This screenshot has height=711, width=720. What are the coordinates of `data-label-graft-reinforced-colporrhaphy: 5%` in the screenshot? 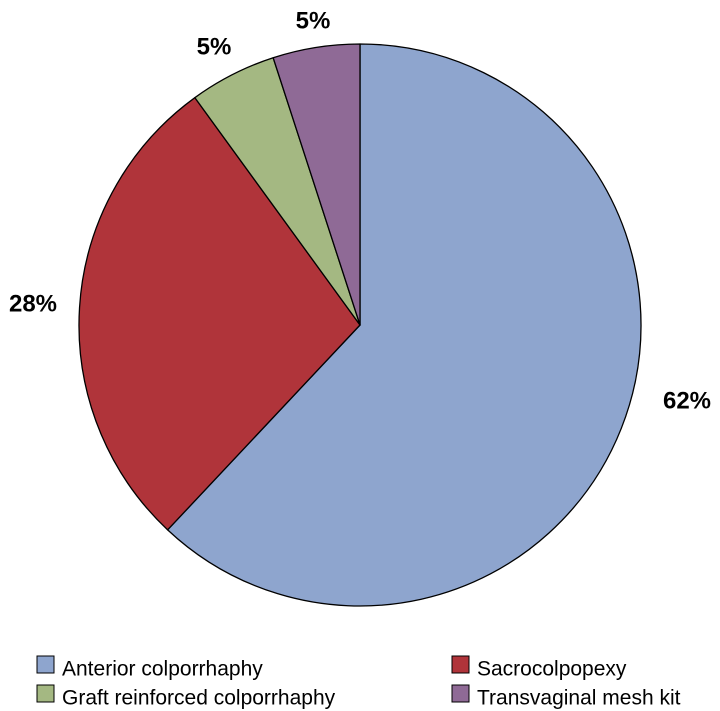 It's located at (214, 47).